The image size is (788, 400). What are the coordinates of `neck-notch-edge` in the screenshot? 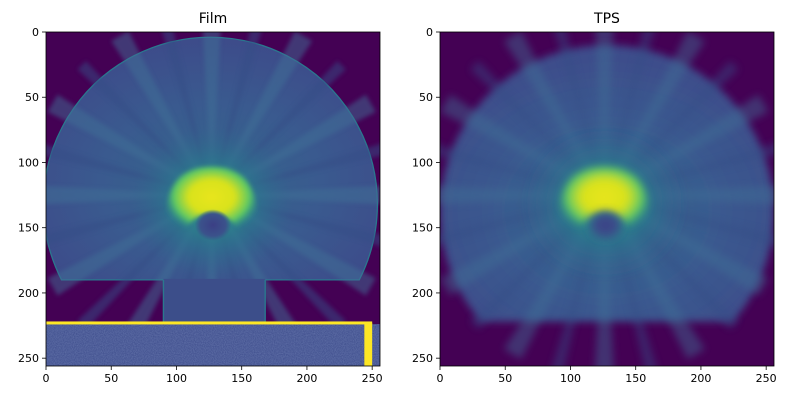 It's located at (214, 301).